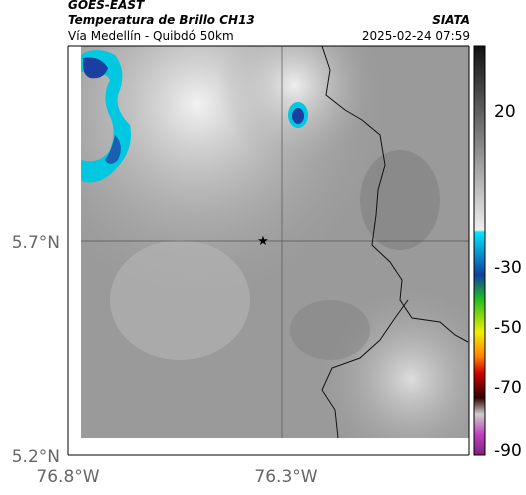  Describe the element at coordinates (508, 451) in the screenshot. I see `colorbar-tick-label: -90` at that location.